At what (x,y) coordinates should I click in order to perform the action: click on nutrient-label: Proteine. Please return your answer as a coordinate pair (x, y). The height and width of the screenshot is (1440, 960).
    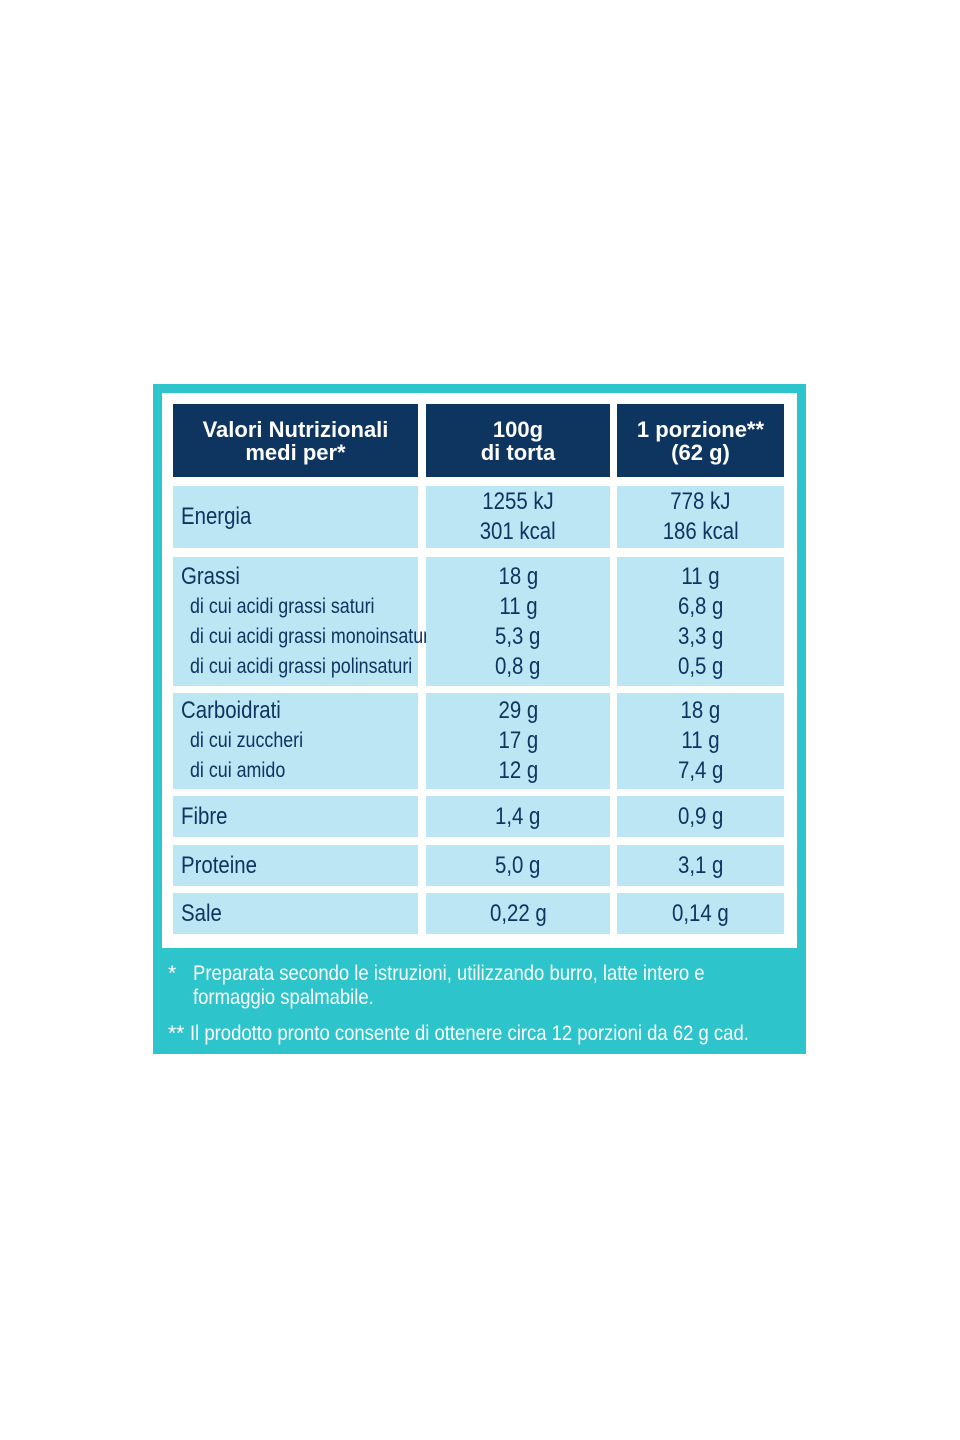
    Looking at the image, I should click on (225, 866).